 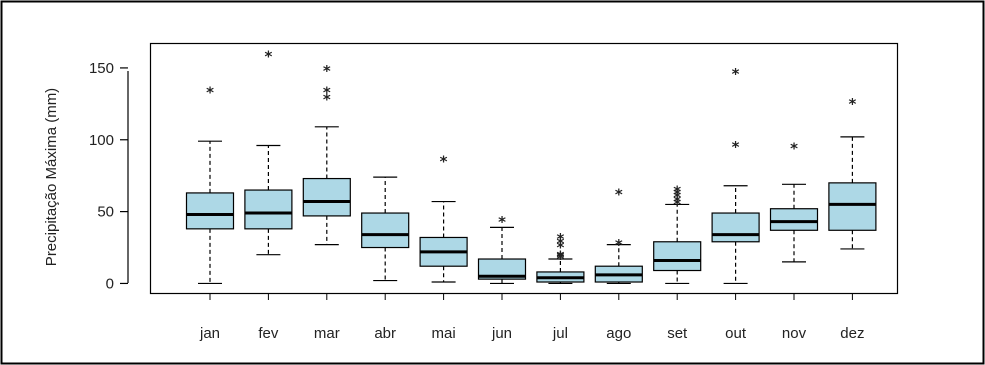 What do you see at coordinates (105, 212) in the screenshot?
I see `y-tick-label: 50` at bounding box center [105, 212].